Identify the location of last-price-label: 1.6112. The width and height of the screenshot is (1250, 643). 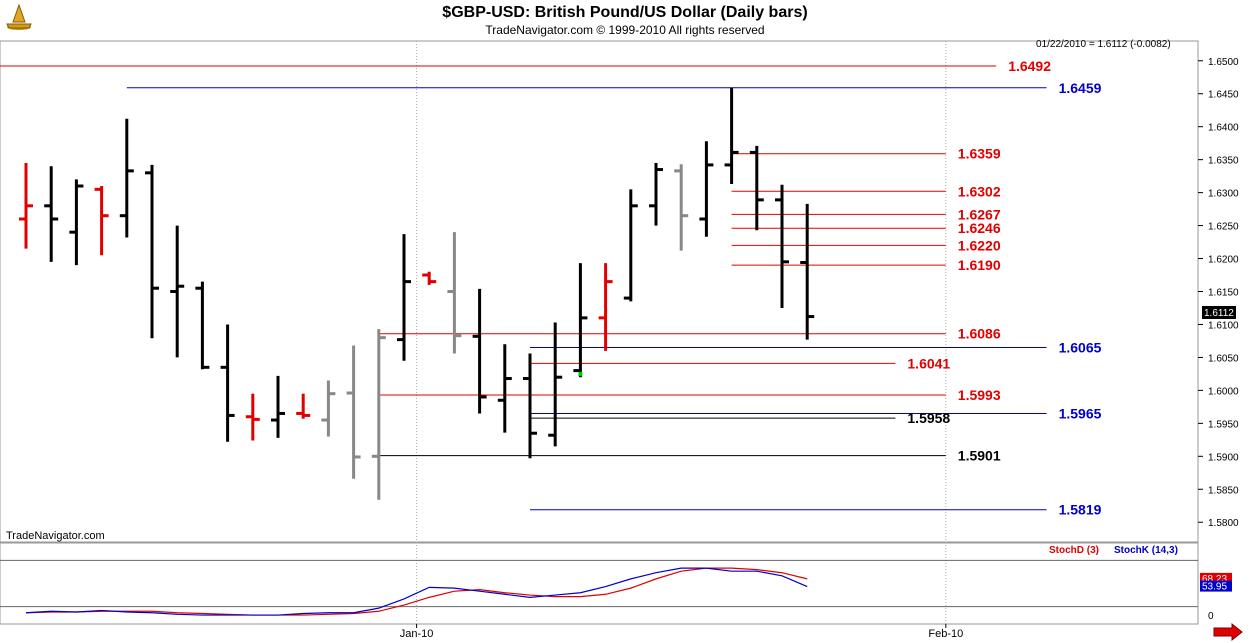
(1219, 313).